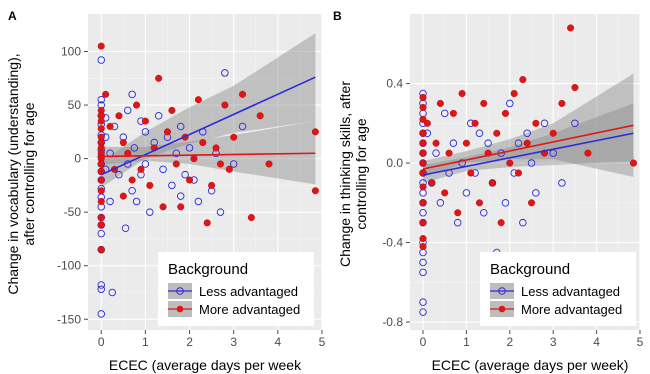  Describe the element at coordinates (75, 105) in the screenshot. I see `panel-a-ytick-label: 50` at that location.